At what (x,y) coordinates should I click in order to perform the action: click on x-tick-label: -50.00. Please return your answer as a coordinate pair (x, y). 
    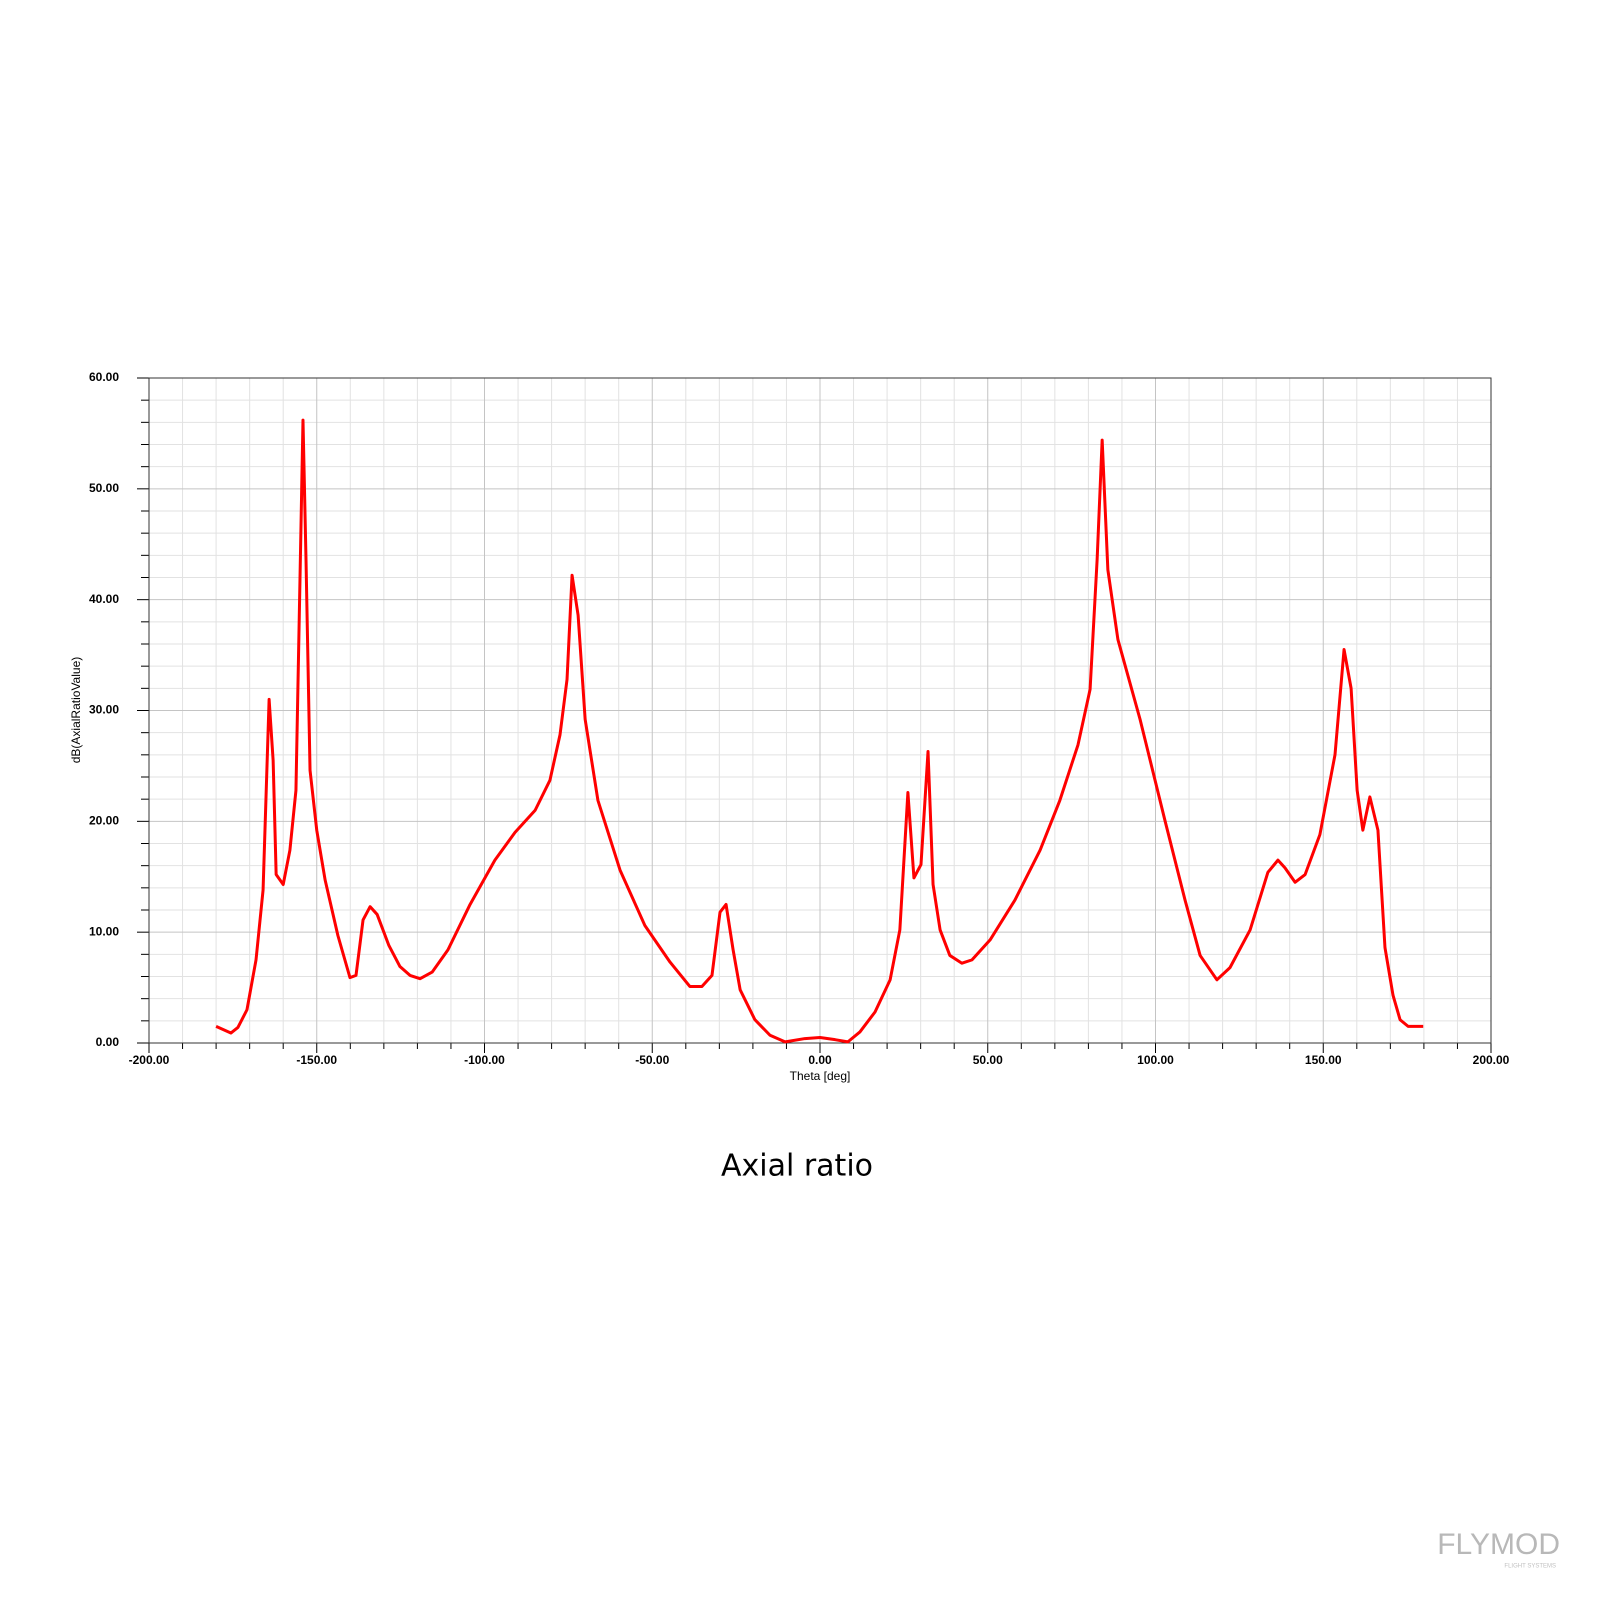
    Looking at the image, I should click on (652, 1060).